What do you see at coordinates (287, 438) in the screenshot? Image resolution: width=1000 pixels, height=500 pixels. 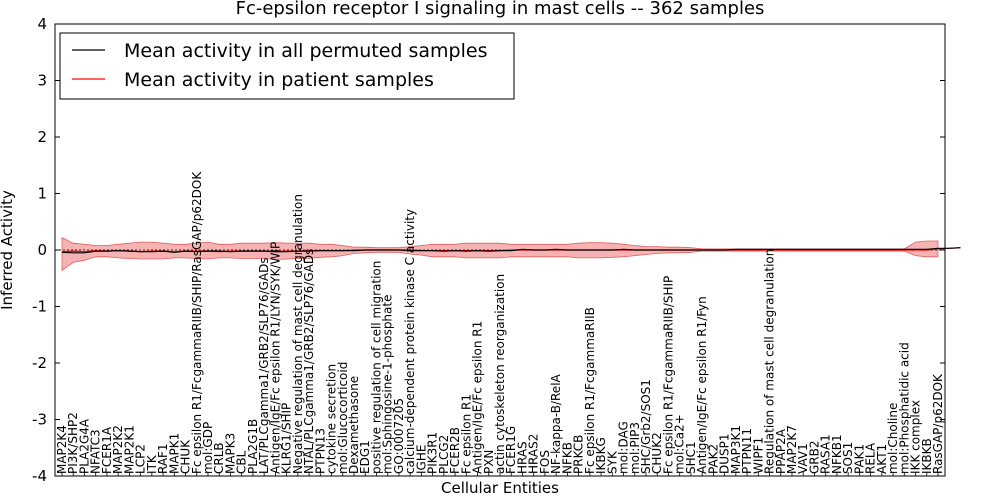 I see `category-label: KLRG1/SHIP` at bounding box center [287, 438].